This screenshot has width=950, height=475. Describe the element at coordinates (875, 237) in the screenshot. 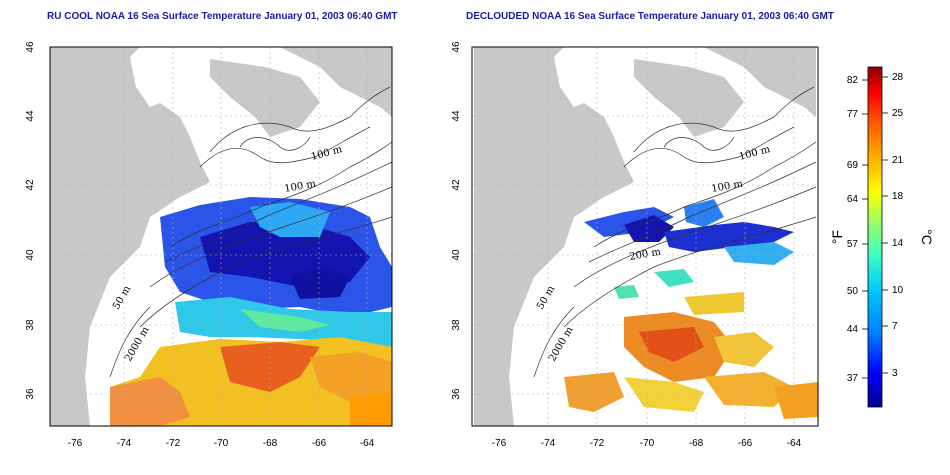

I see `colorbar-gradient` at that location.